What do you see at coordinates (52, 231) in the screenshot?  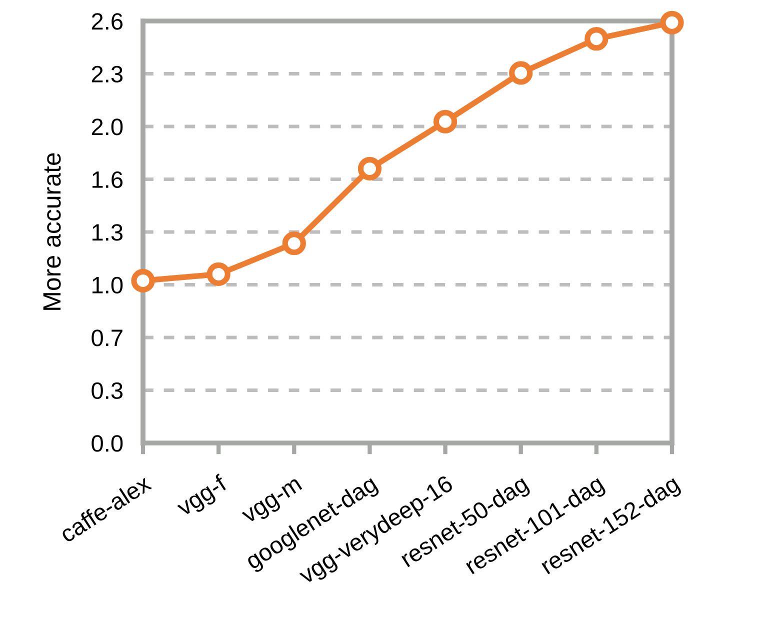 I see `y-axis-title: More accurate` at bounding box center [52, 231].